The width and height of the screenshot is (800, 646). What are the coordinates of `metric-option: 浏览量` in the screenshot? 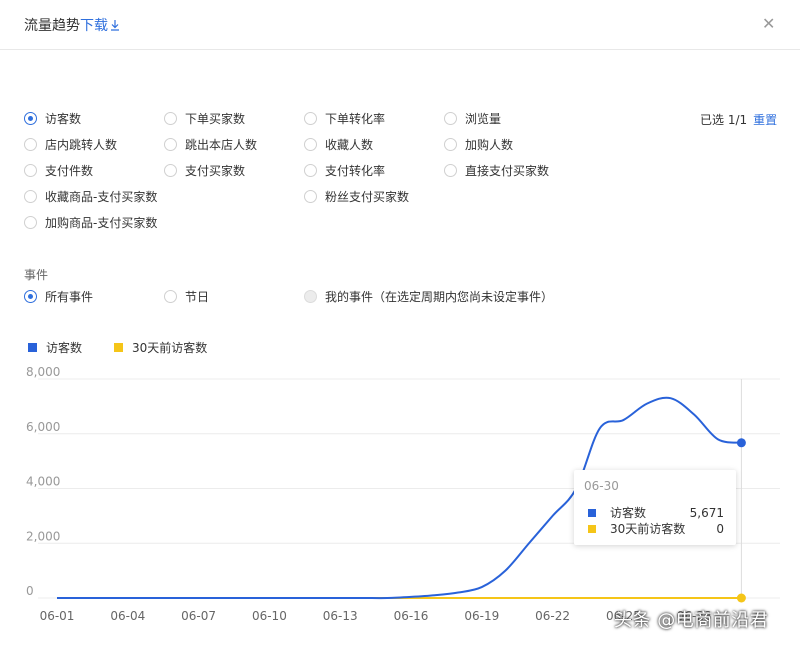 It's located at (472, 118).